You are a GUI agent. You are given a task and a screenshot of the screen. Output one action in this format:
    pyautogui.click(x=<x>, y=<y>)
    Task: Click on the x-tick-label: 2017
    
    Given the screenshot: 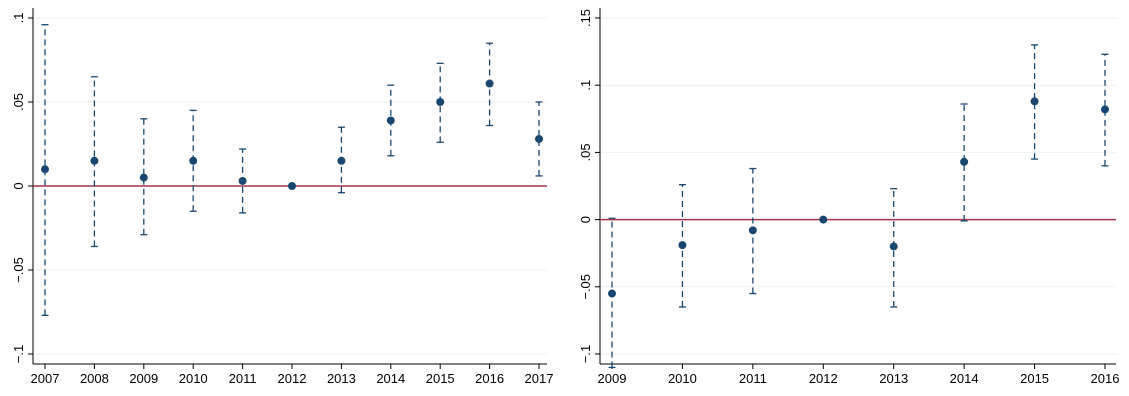 What is the action you would take?
    pyautogui.click(x=539, y=378)
    